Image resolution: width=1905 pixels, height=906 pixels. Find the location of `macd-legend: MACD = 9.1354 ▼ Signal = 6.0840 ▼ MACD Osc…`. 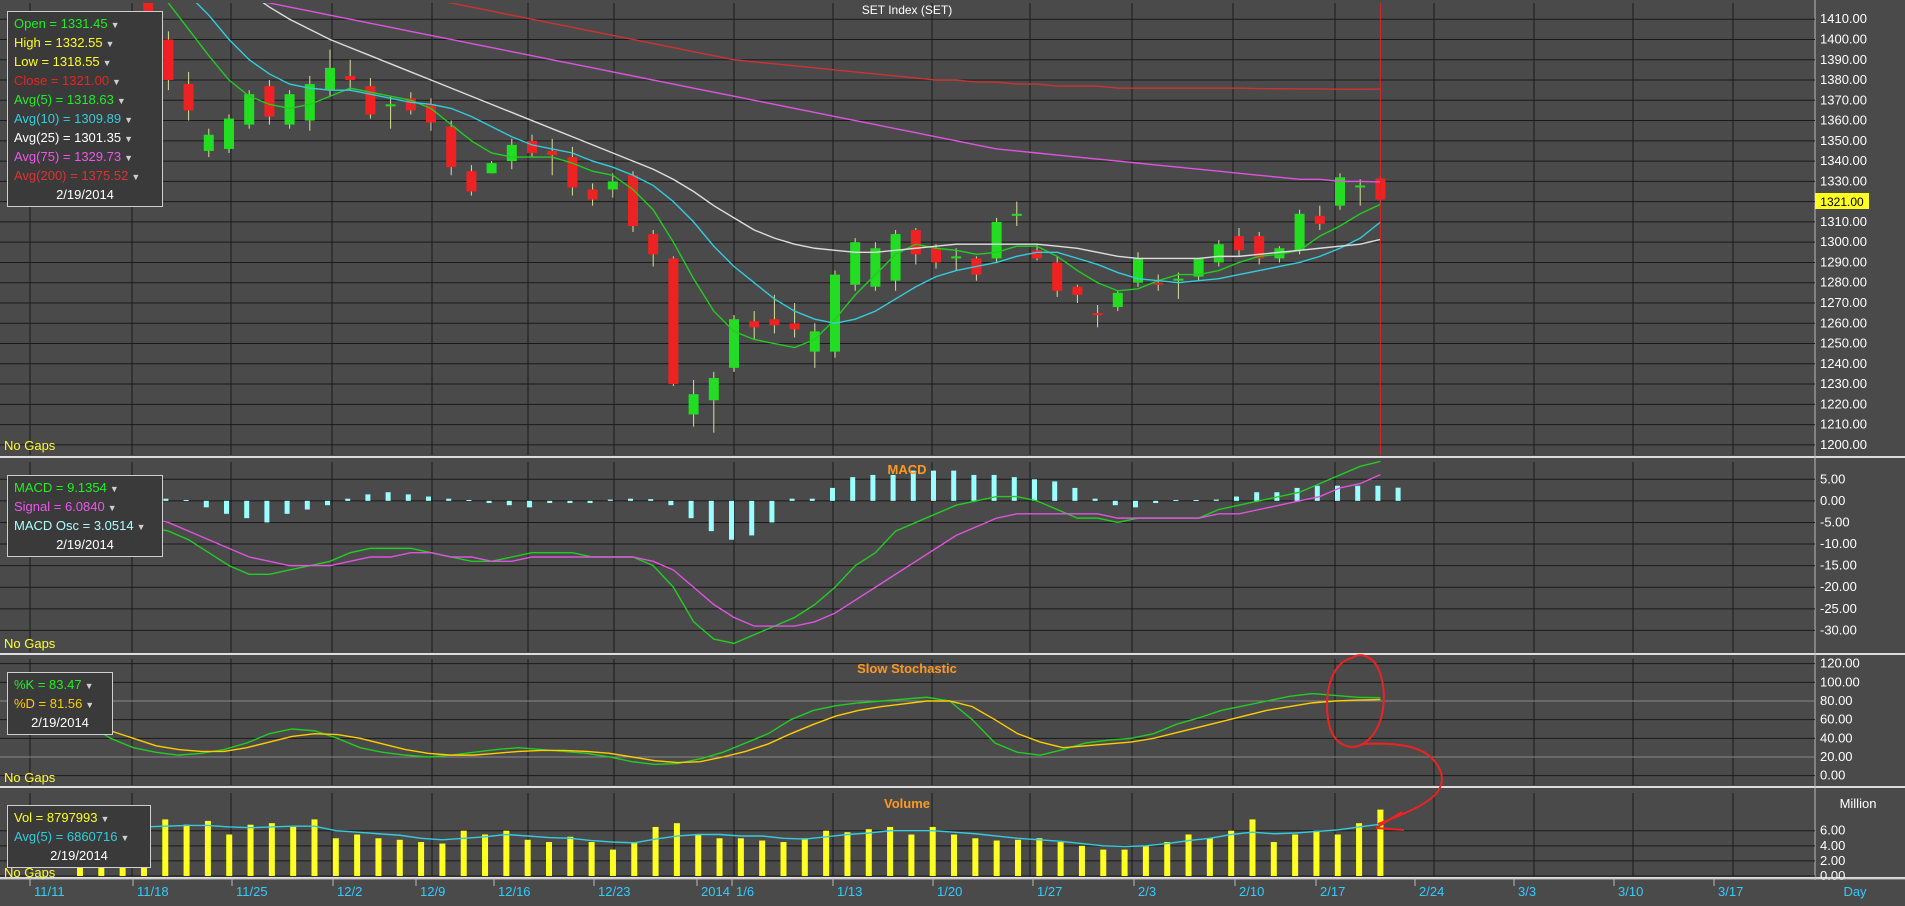

macd-legend: MACD = 9.1354 ▼ Signal = 6.0840 ▼ MACD Osc… is located at coordinates (85, 516).